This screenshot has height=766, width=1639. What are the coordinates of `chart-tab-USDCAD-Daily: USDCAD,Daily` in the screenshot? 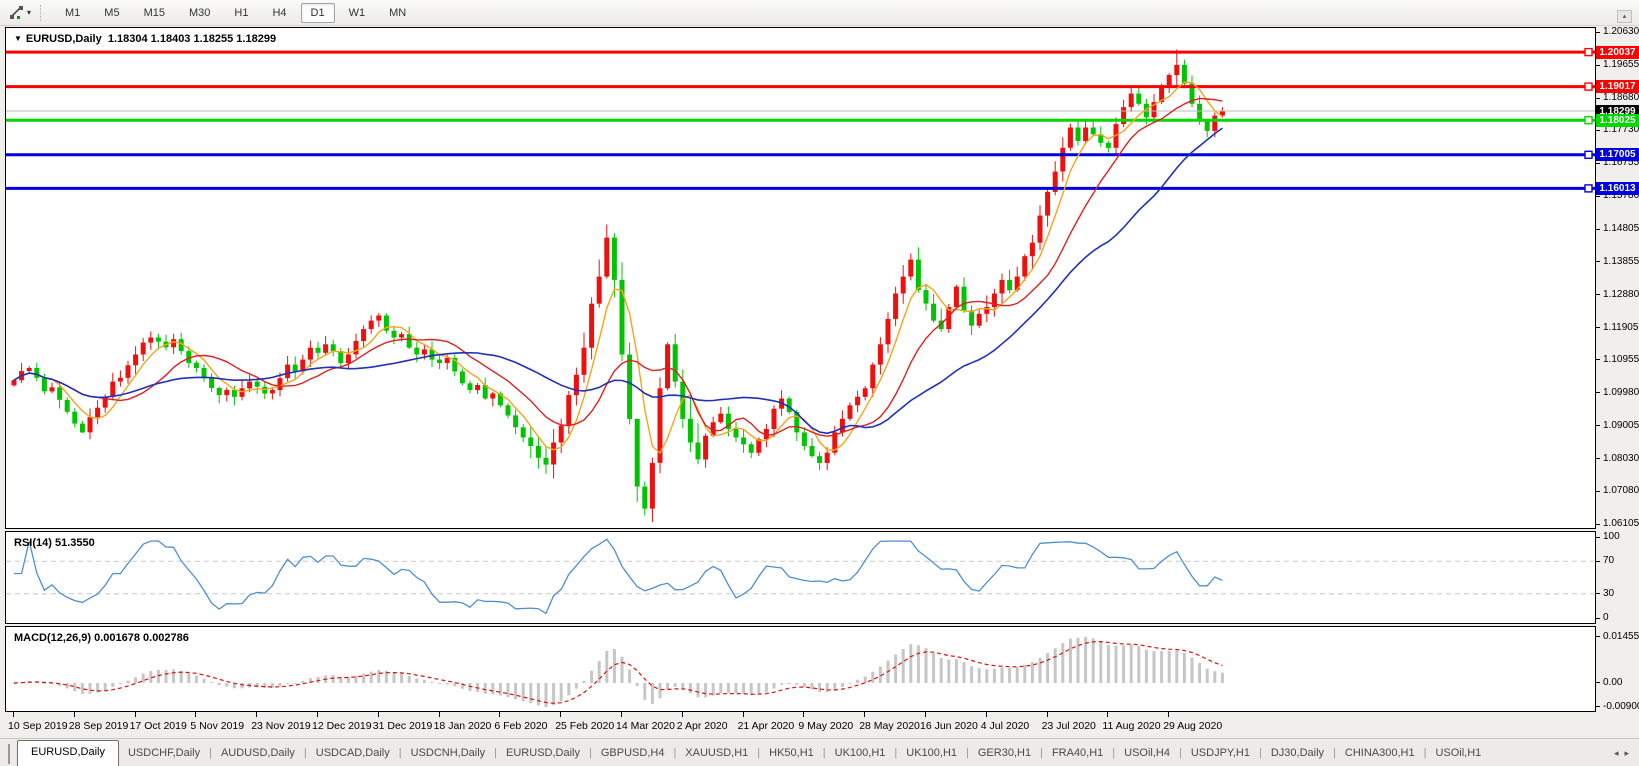 It's located at (352, 753).